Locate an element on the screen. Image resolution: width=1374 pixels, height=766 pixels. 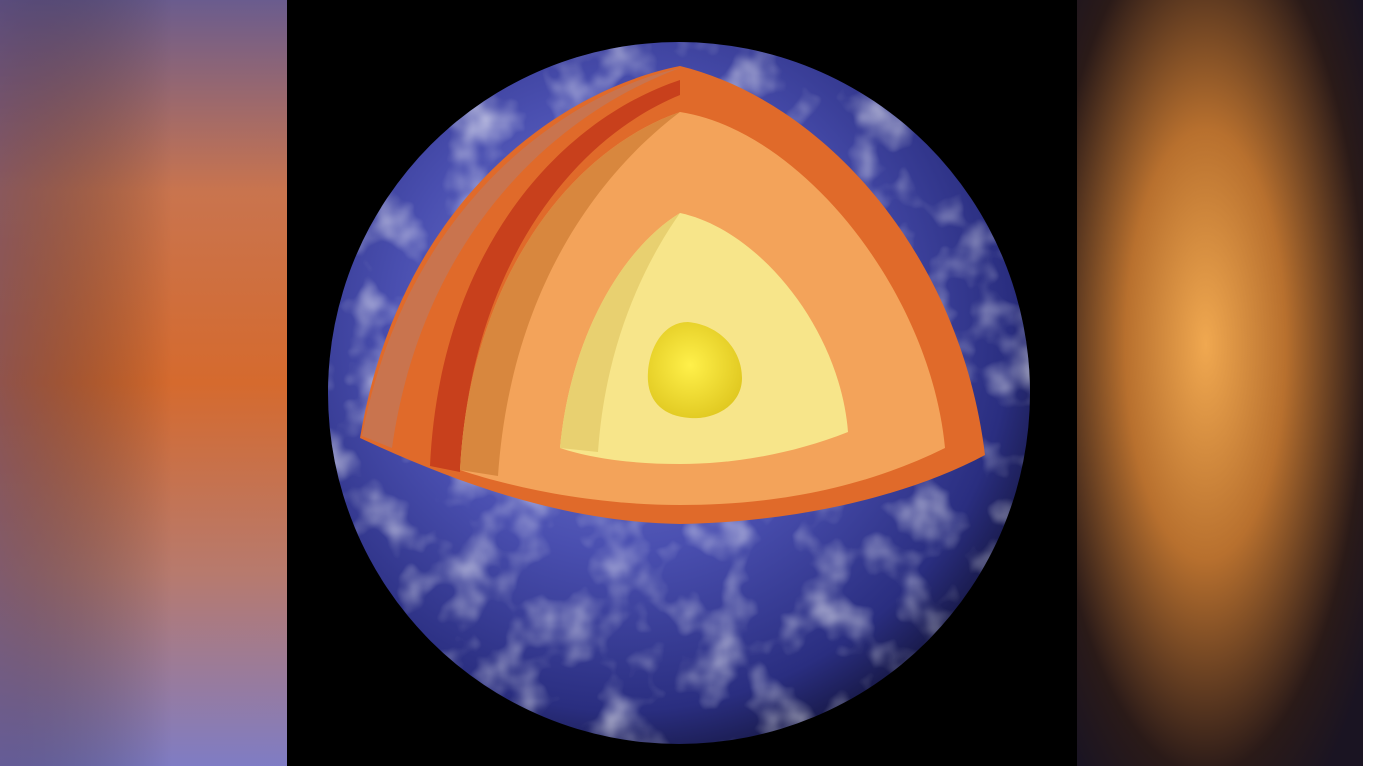
inner-core is located at coordinates (694, 370).